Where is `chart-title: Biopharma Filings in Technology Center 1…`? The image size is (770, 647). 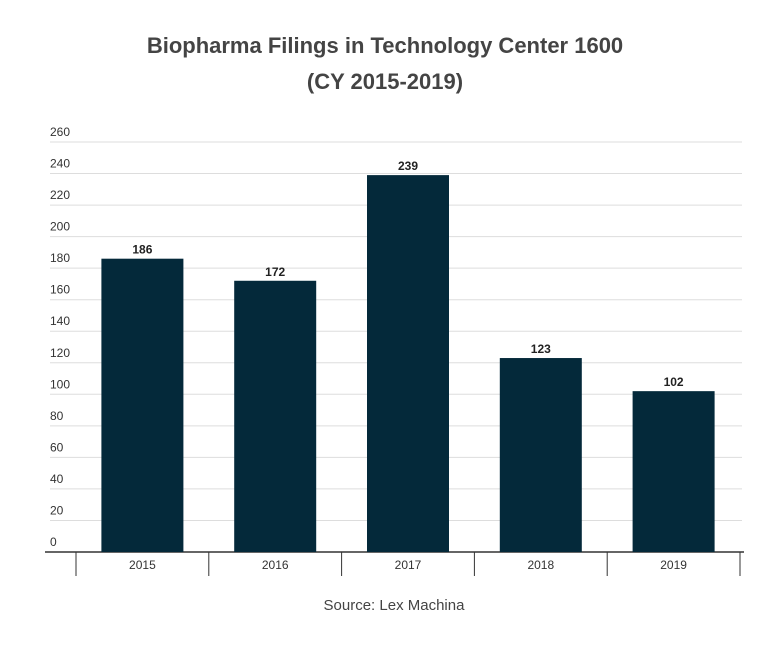 chart-title: Biopharma Filings in Technology Center 1… is located at coordinates (385, 64).